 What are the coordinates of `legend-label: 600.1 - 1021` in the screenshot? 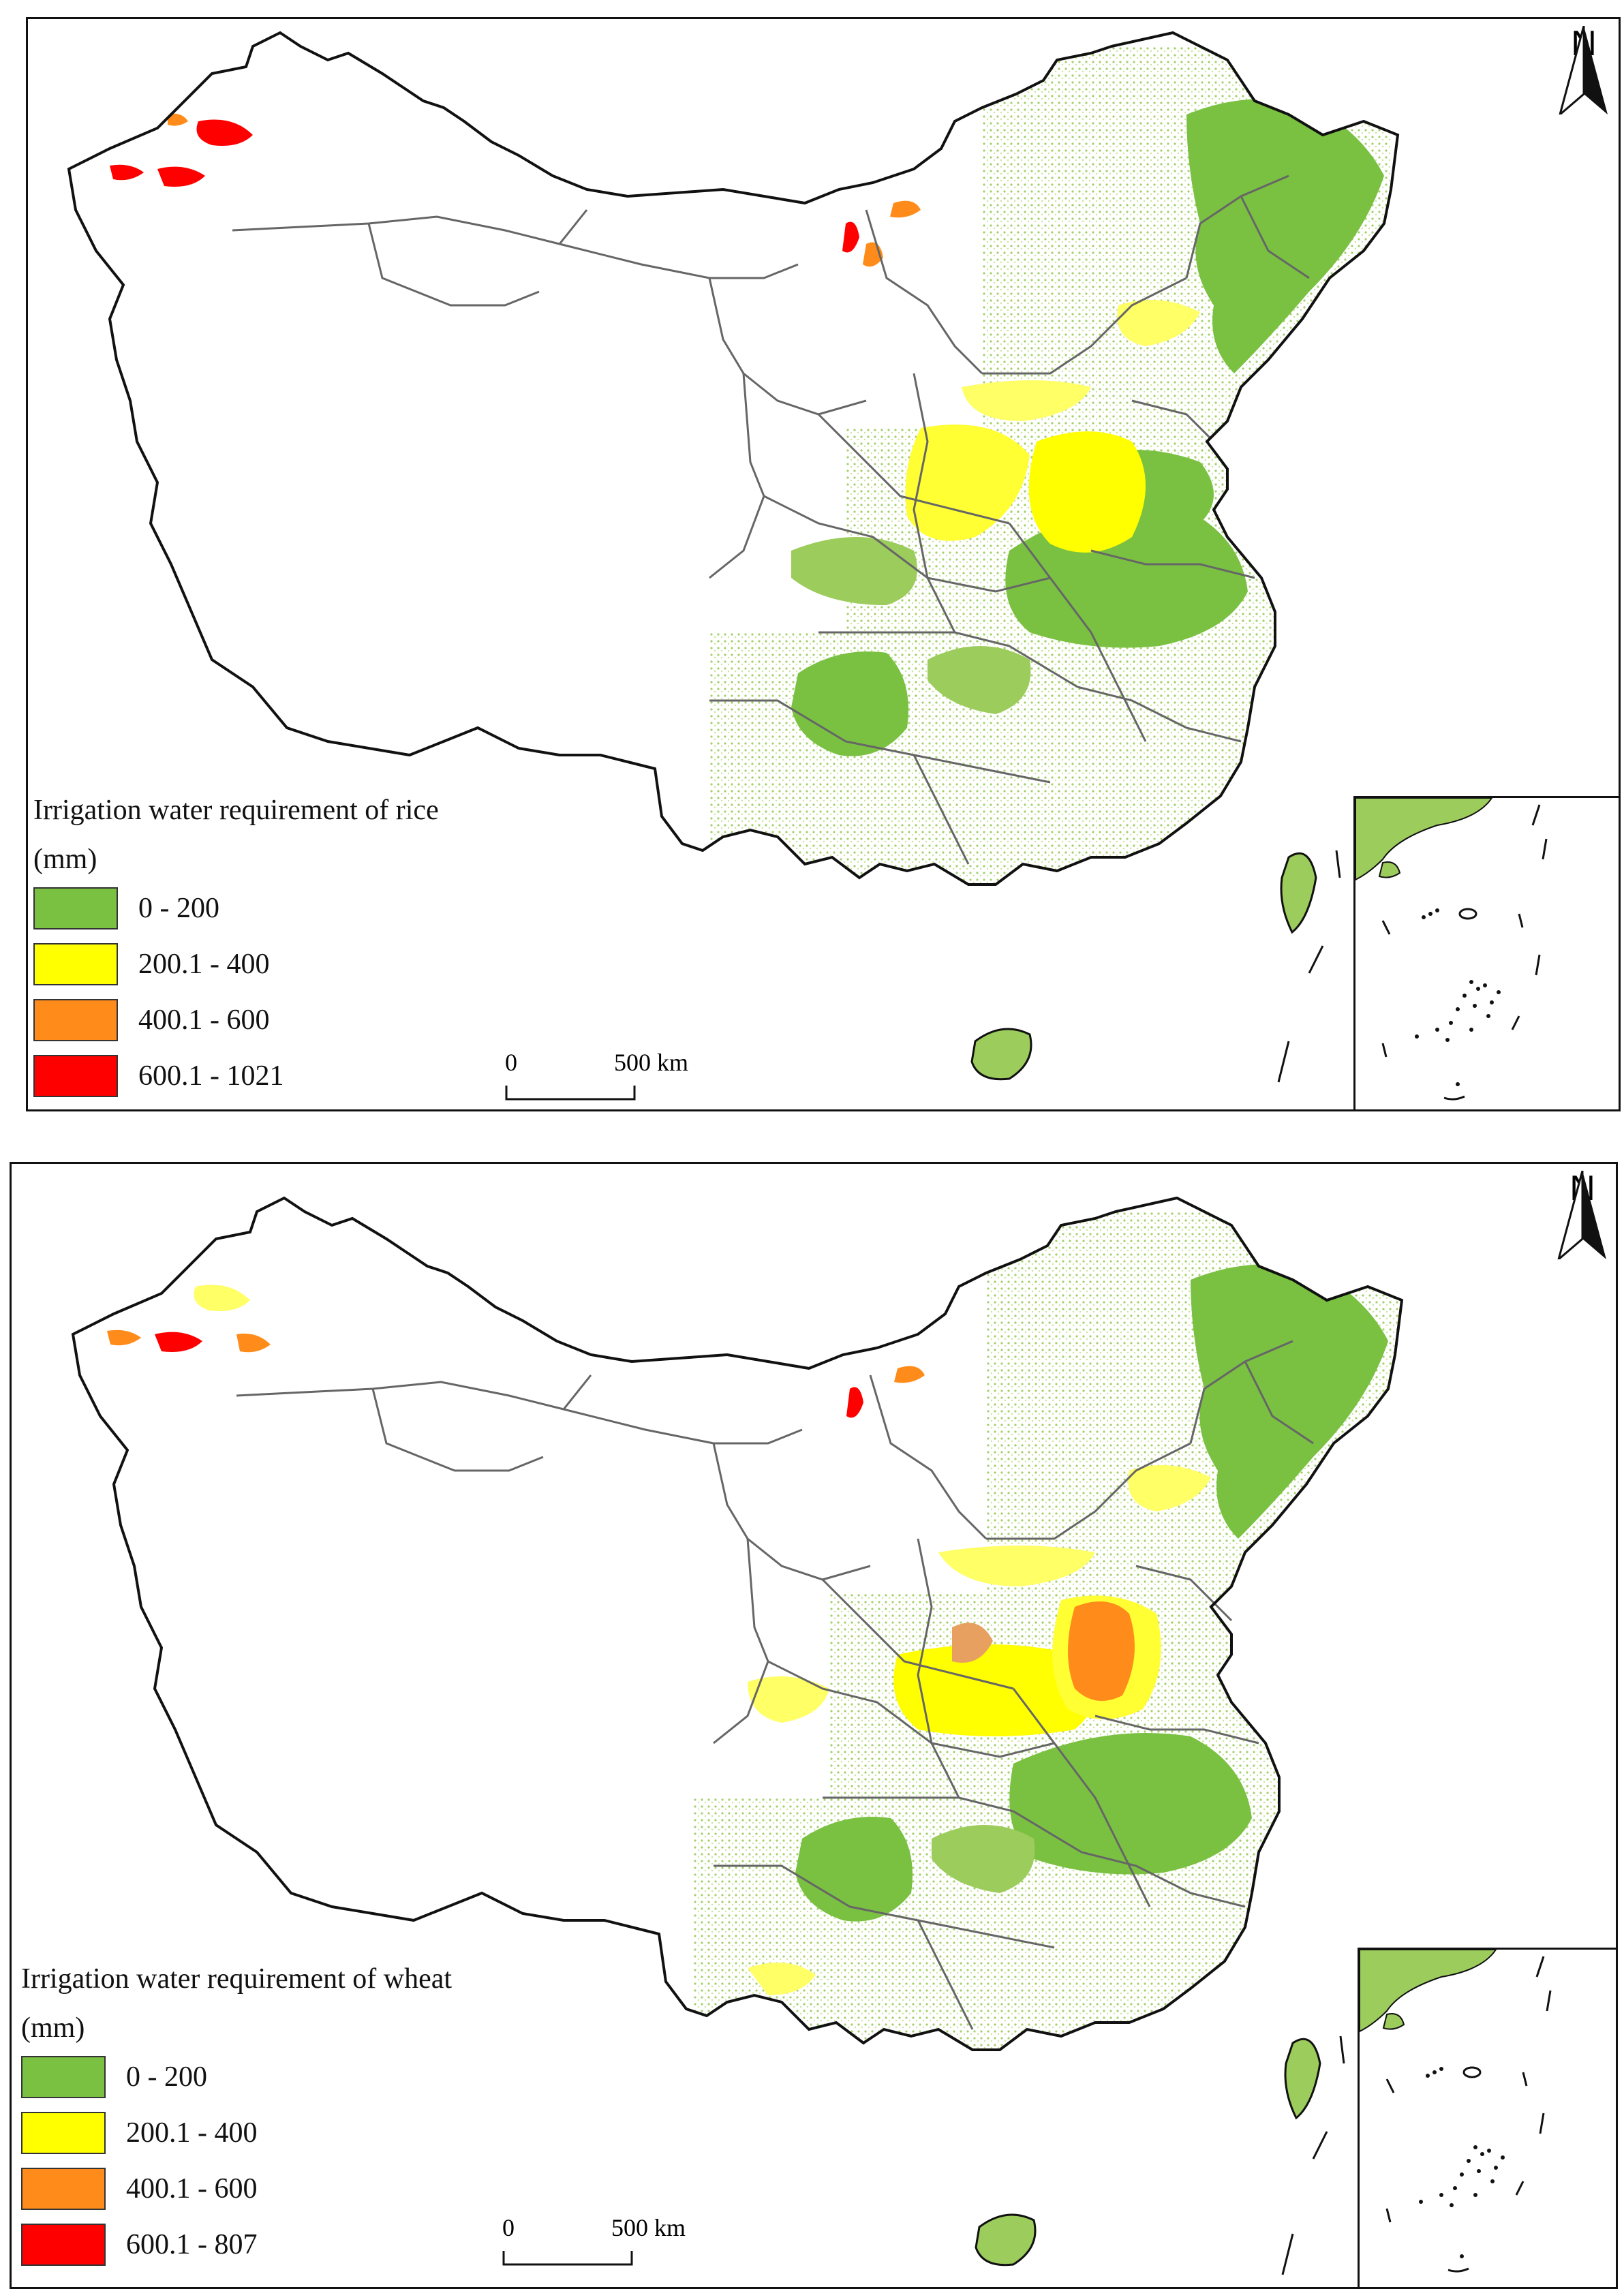 It's located at (211, 1076).